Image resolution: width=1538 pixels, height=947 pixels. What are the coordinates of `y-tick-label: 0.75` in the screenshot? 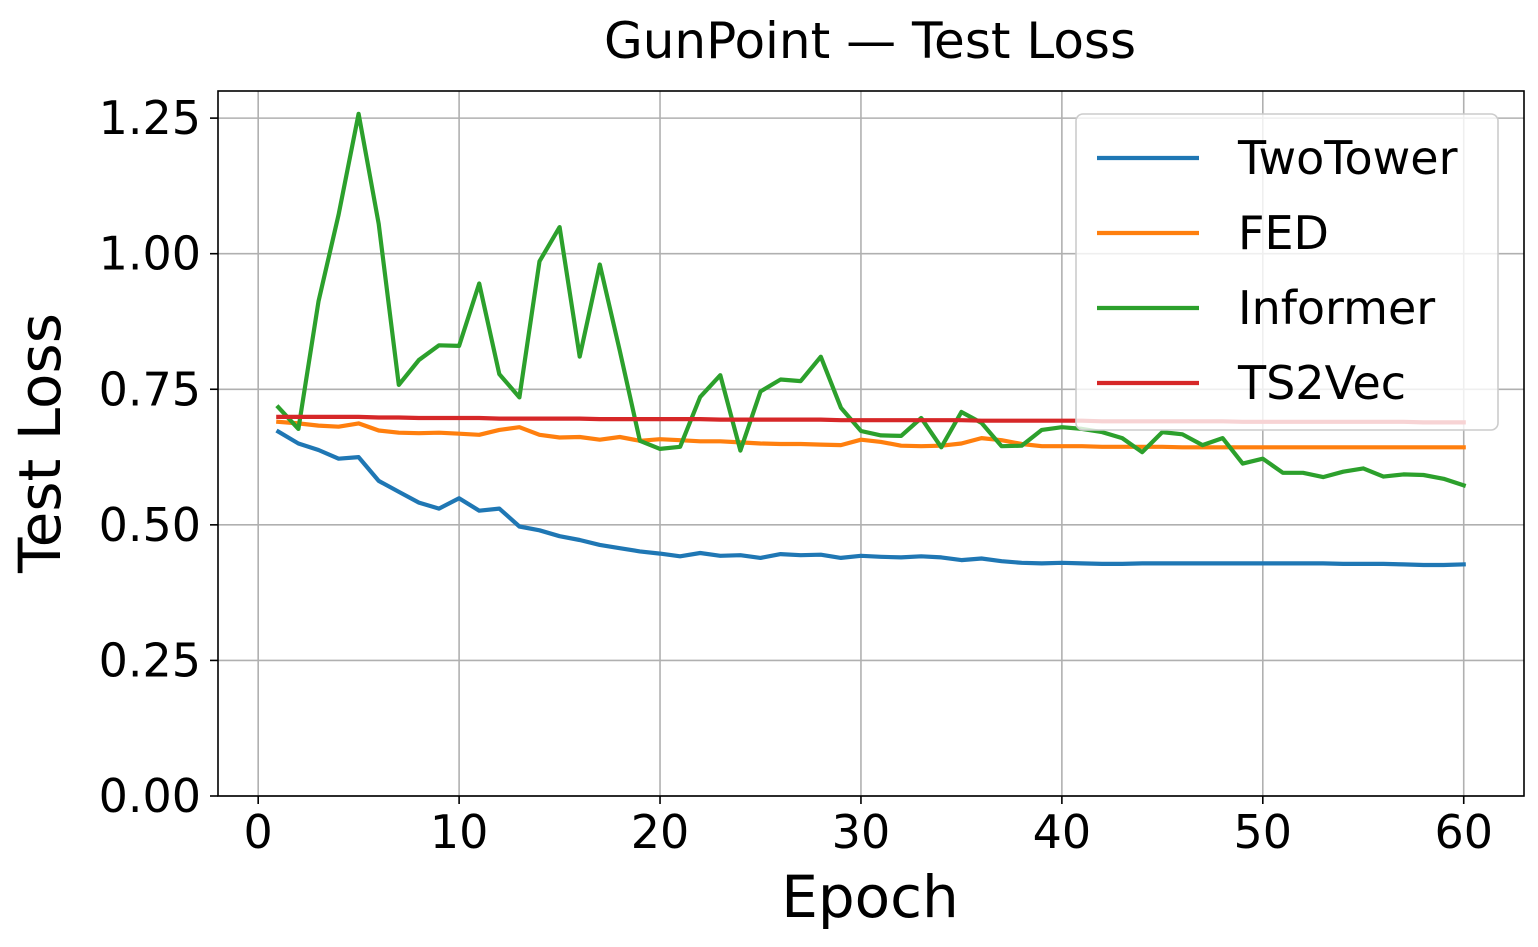 It's located at (150, 389).